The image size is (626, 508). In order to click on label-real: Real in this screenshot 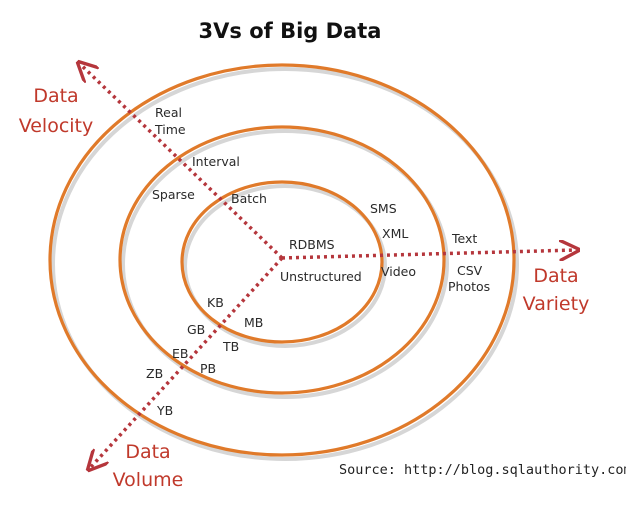, I will do `click(168, 112)`.